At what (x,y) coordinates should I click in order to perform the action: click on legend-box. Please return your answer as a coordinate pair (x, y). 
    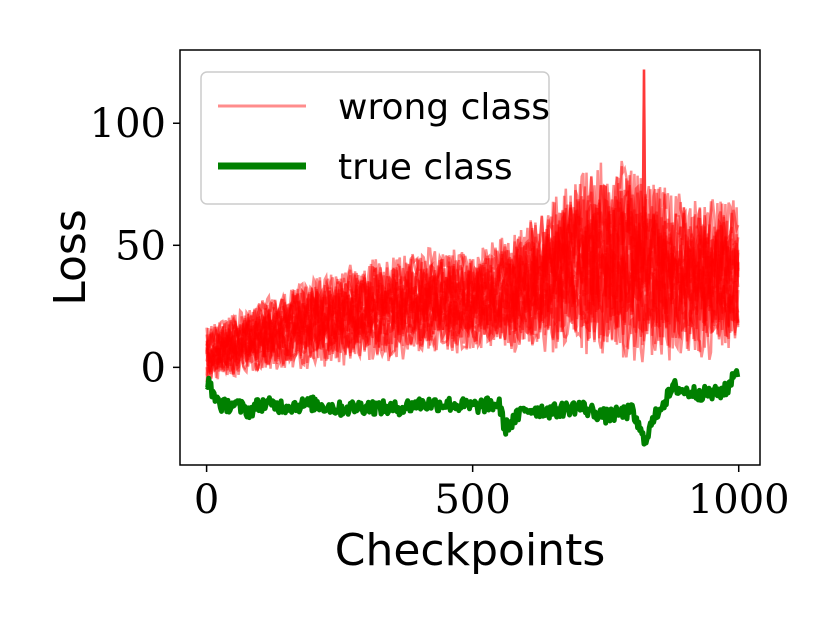
    Looking at the image, I should click on (375, 138).